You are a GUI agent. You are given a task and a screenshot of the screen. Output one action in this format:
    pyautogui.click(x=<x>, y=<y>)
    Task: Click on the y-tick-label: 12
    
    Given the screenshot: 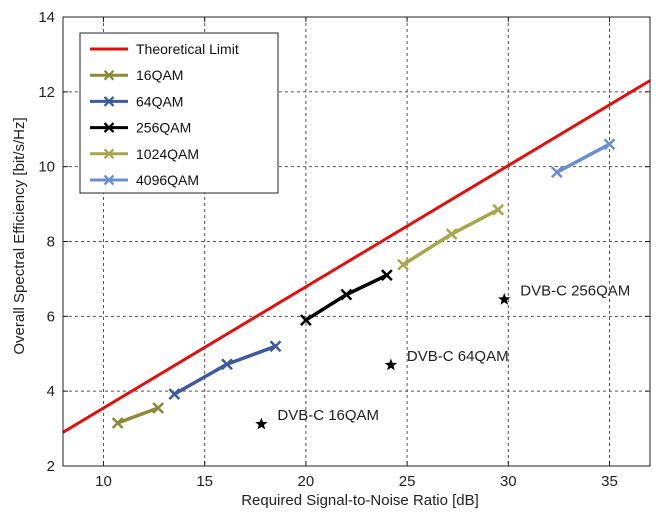 What is the action you would take?
    pyautogui.click(x=46, y=92)
    